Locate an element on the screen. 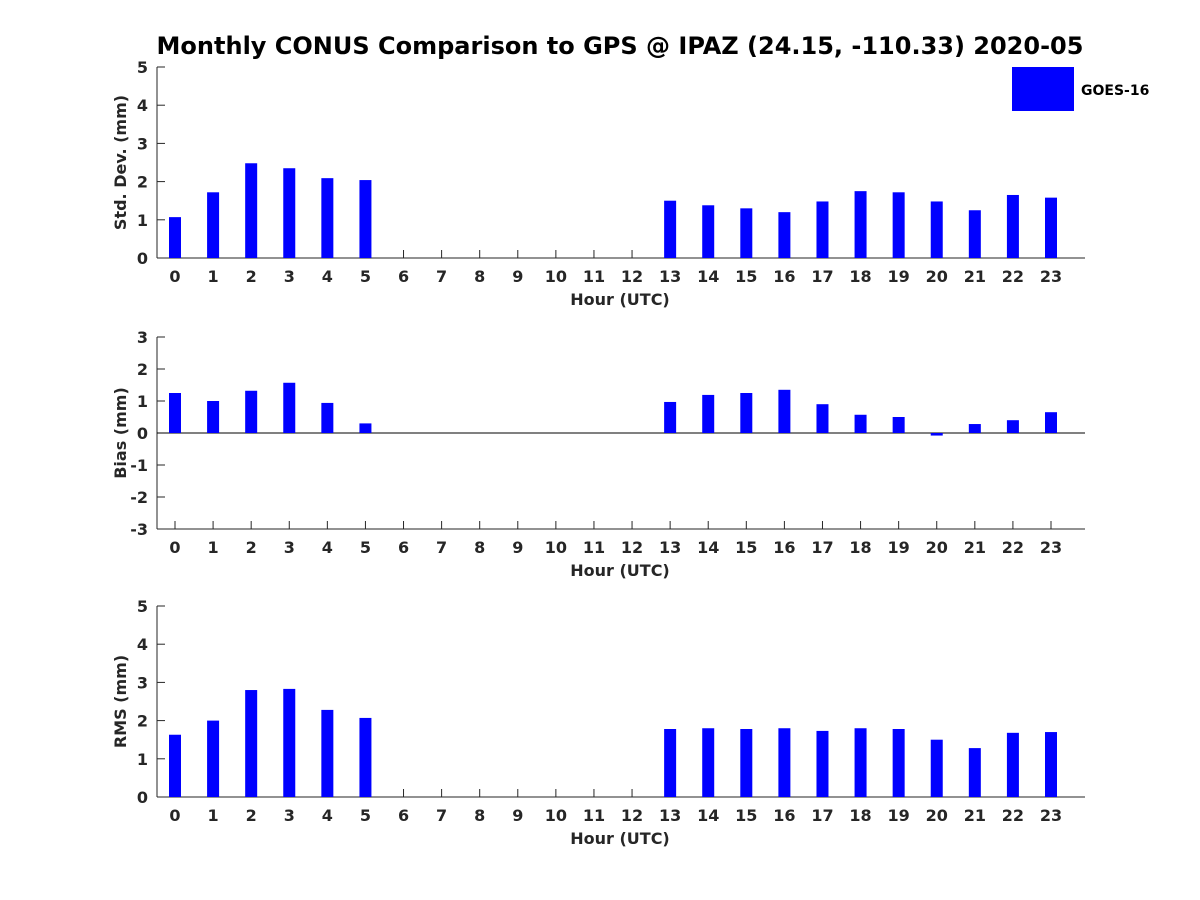 This screenshot has width=1200, height=900. bias-x-tick-label: 2 is located at coordinates (251, 547).